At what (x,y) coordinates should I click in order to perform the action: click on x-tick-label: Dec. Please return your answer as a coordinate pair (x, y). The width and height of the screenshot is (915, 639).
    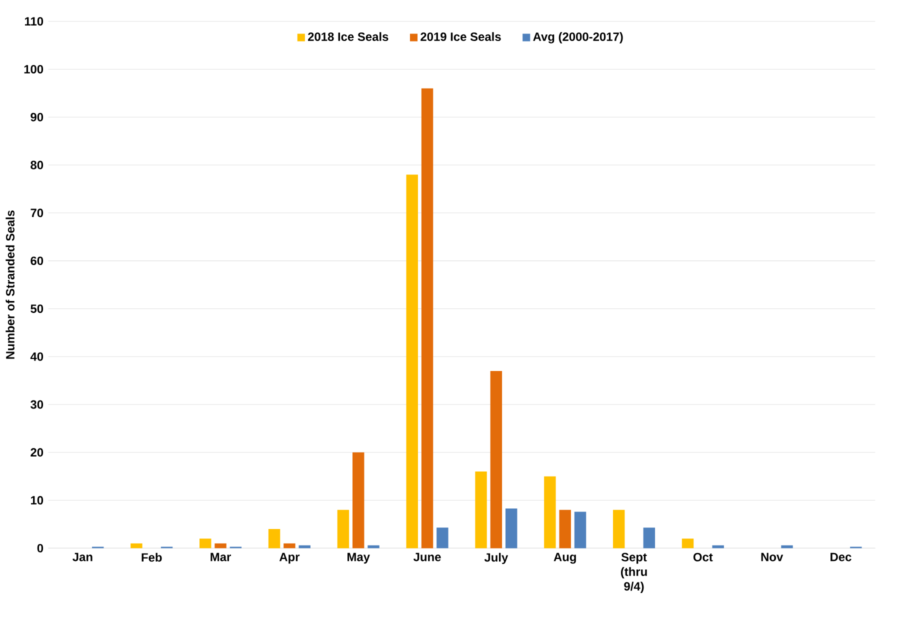
    Looking at the image, I should click on (841, 557).